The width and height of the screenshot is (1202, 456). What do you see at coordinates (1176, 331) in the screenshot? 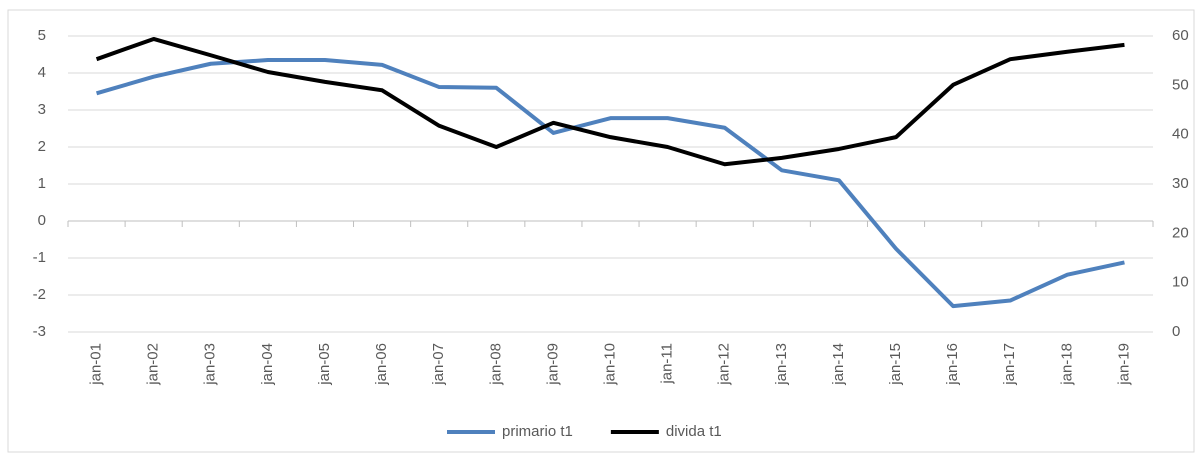
I see `y2-tick-label: 0` at bounding box center [1176, 331].